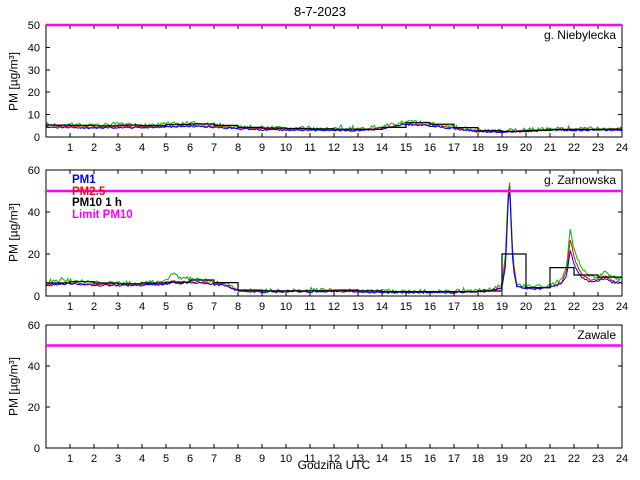  What do you see at coordinates (596, 335) in the screenshot?
I see `chart-label-zawale: Zawale` at bounding box center [596, 335].